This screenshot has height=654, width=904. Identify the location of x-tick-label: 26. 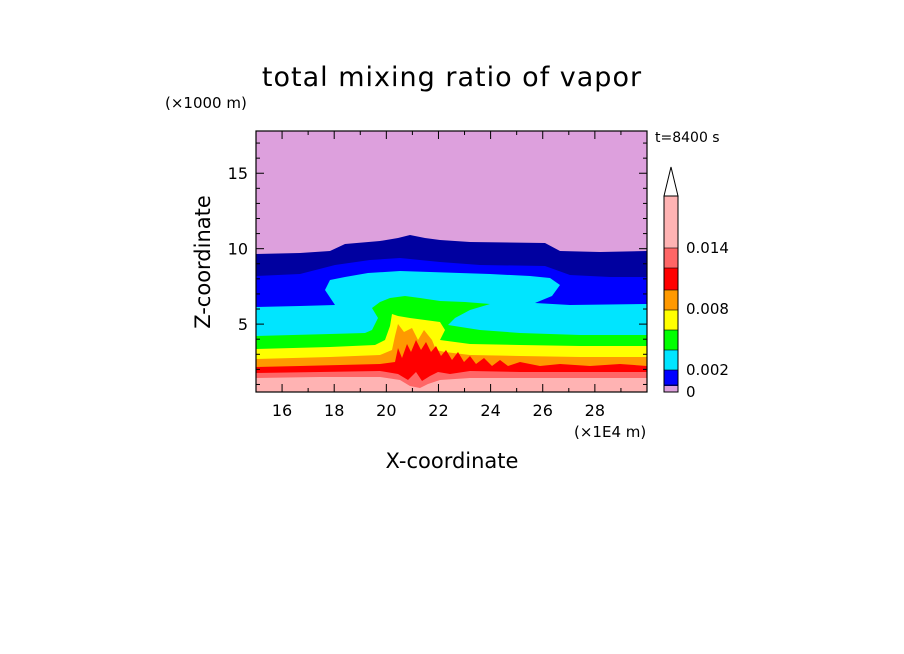
(543, 410).